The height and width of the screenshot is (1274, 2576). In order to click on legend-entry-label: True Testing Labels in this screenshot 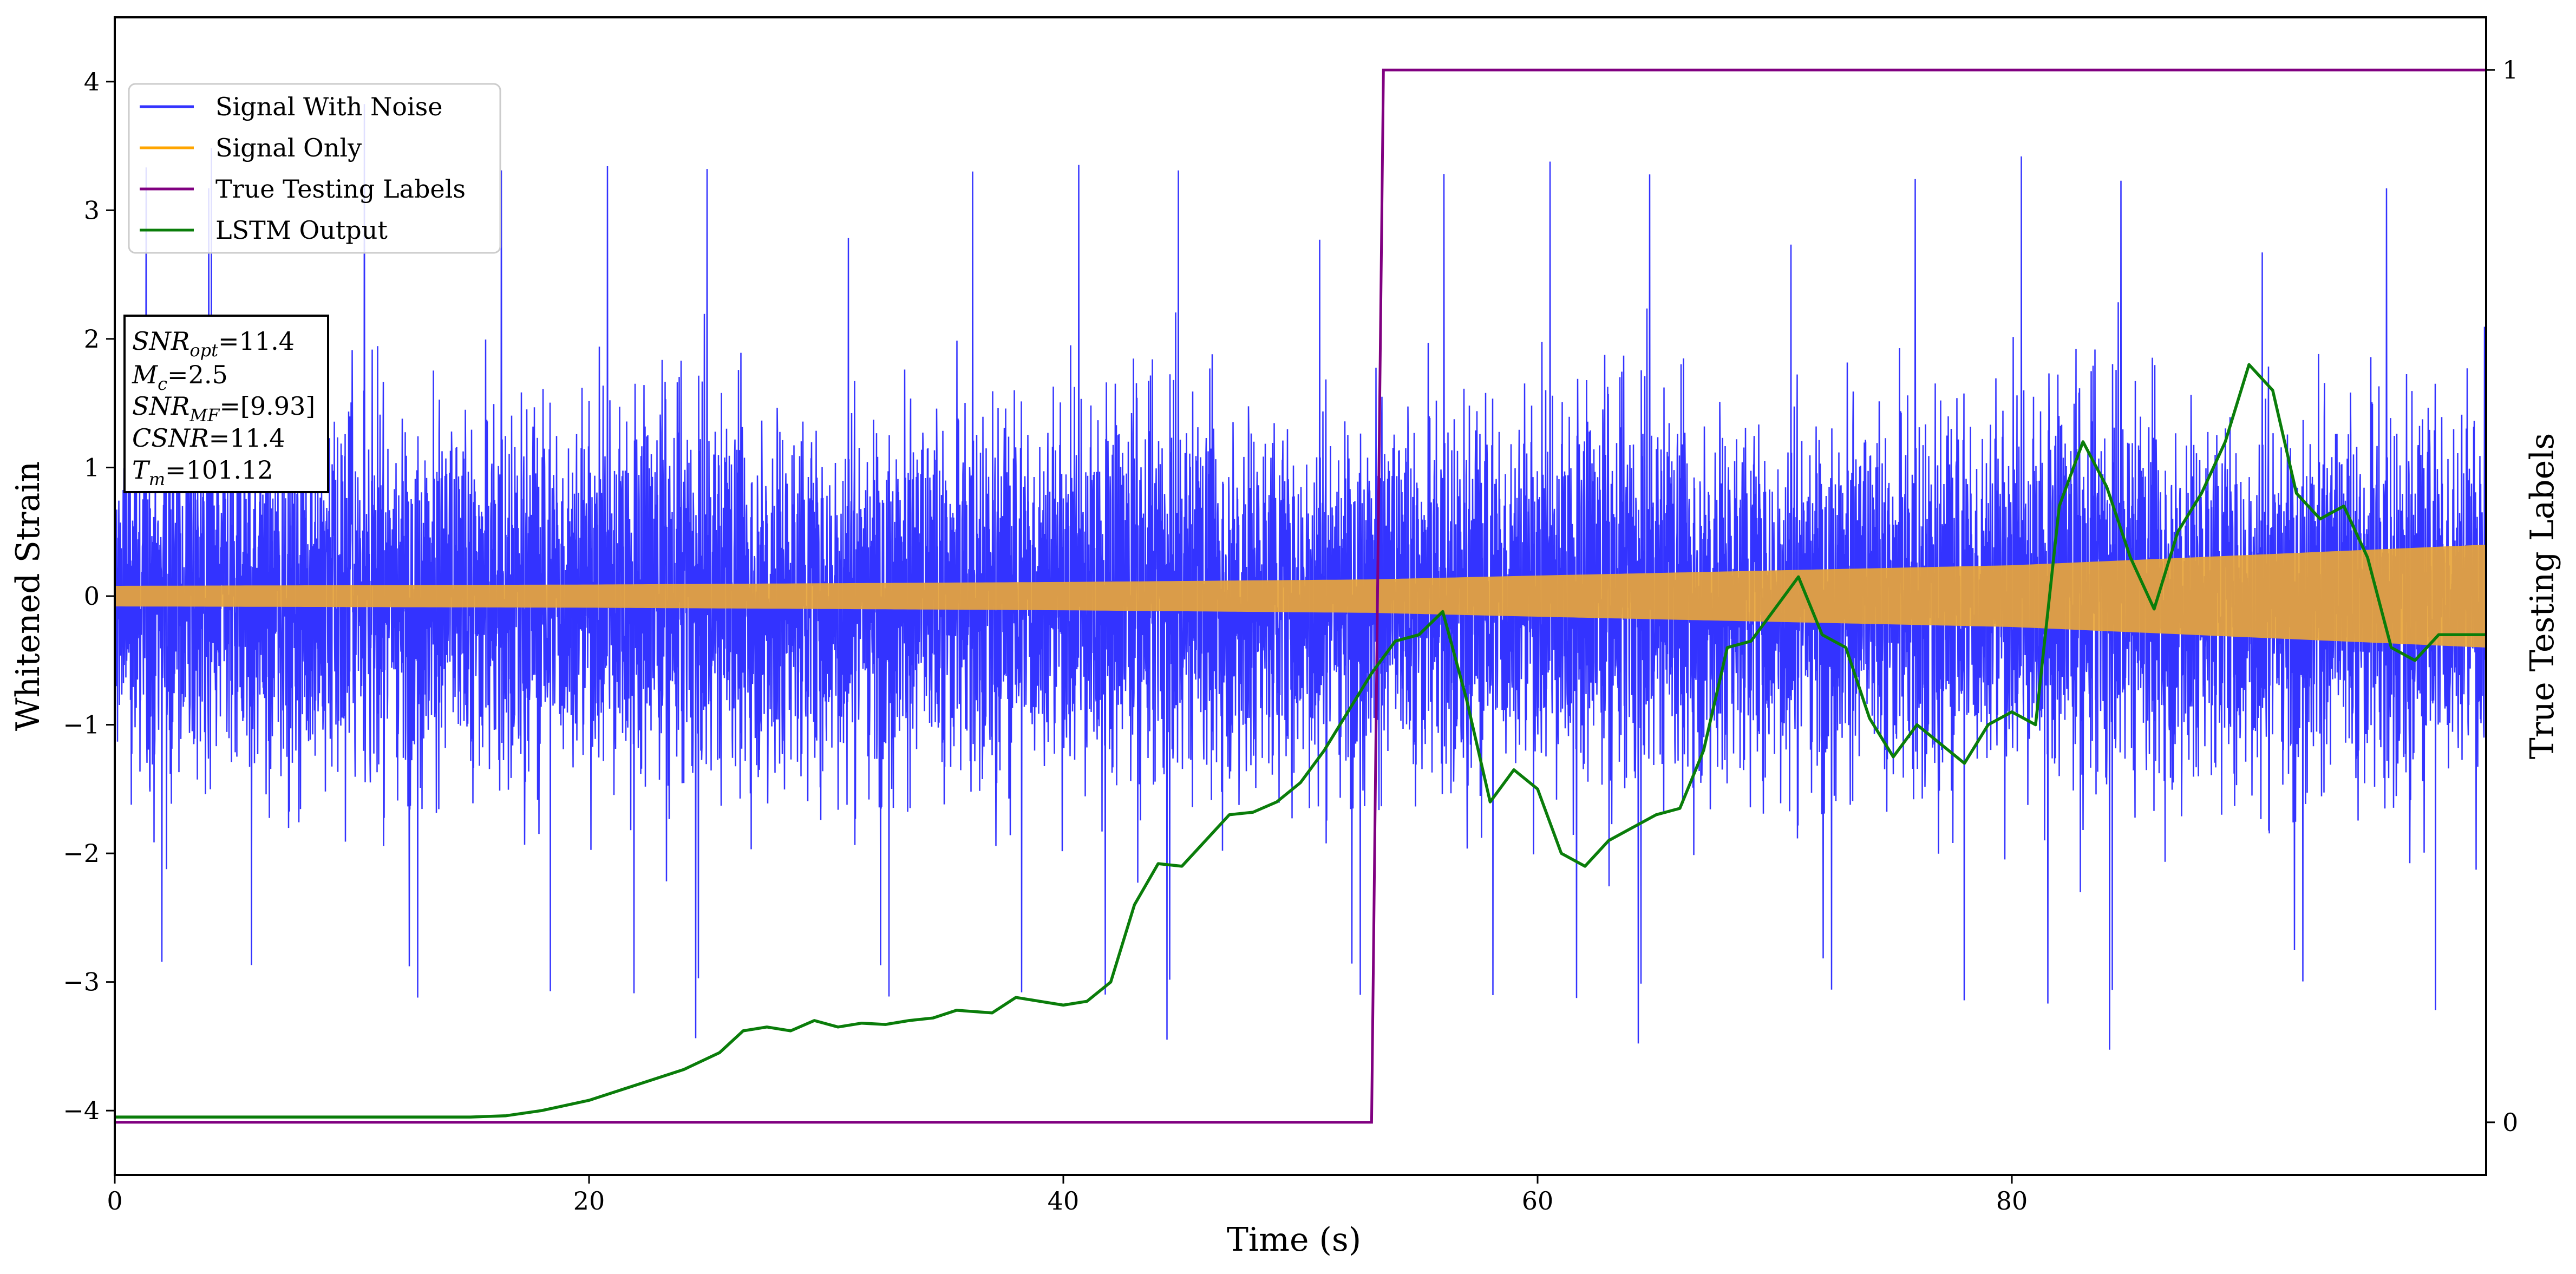, I will do `click(341, 189)`.